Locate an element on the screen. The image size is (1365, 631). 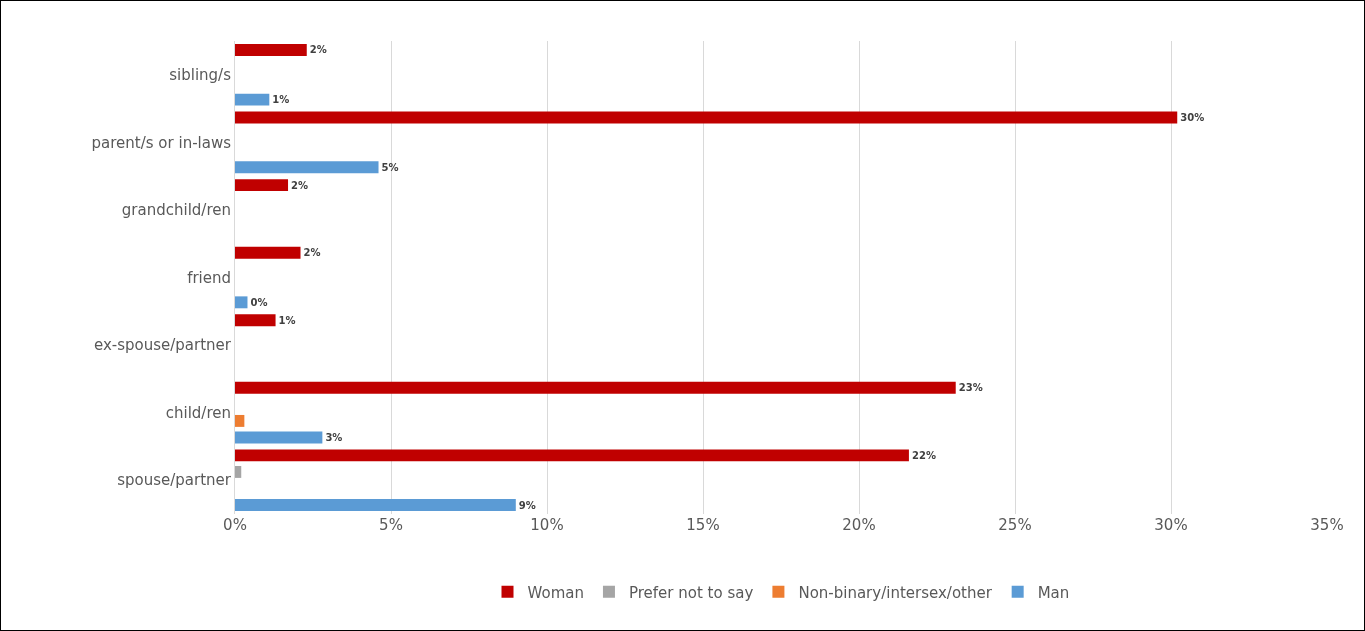
legend-label: Man is located at coordinates (1053, 592).